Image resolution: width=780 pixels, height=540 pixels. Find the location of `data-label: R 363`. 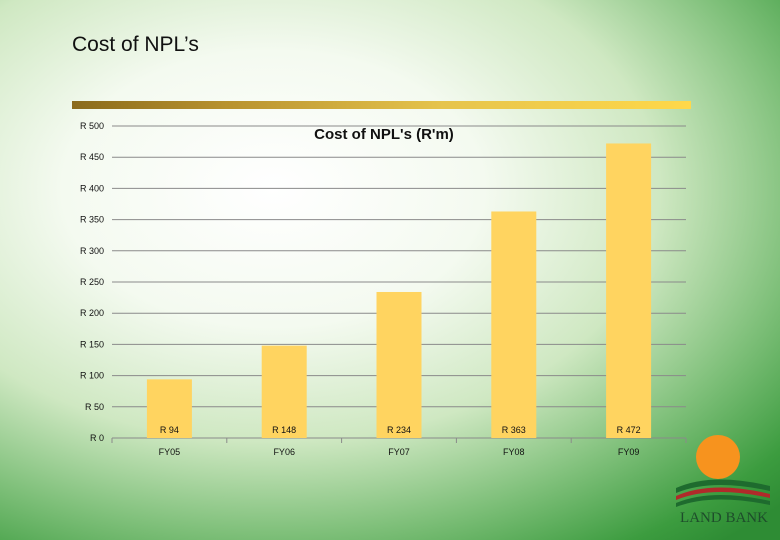

data-label: R 363 is located at coordinates (514, 430).